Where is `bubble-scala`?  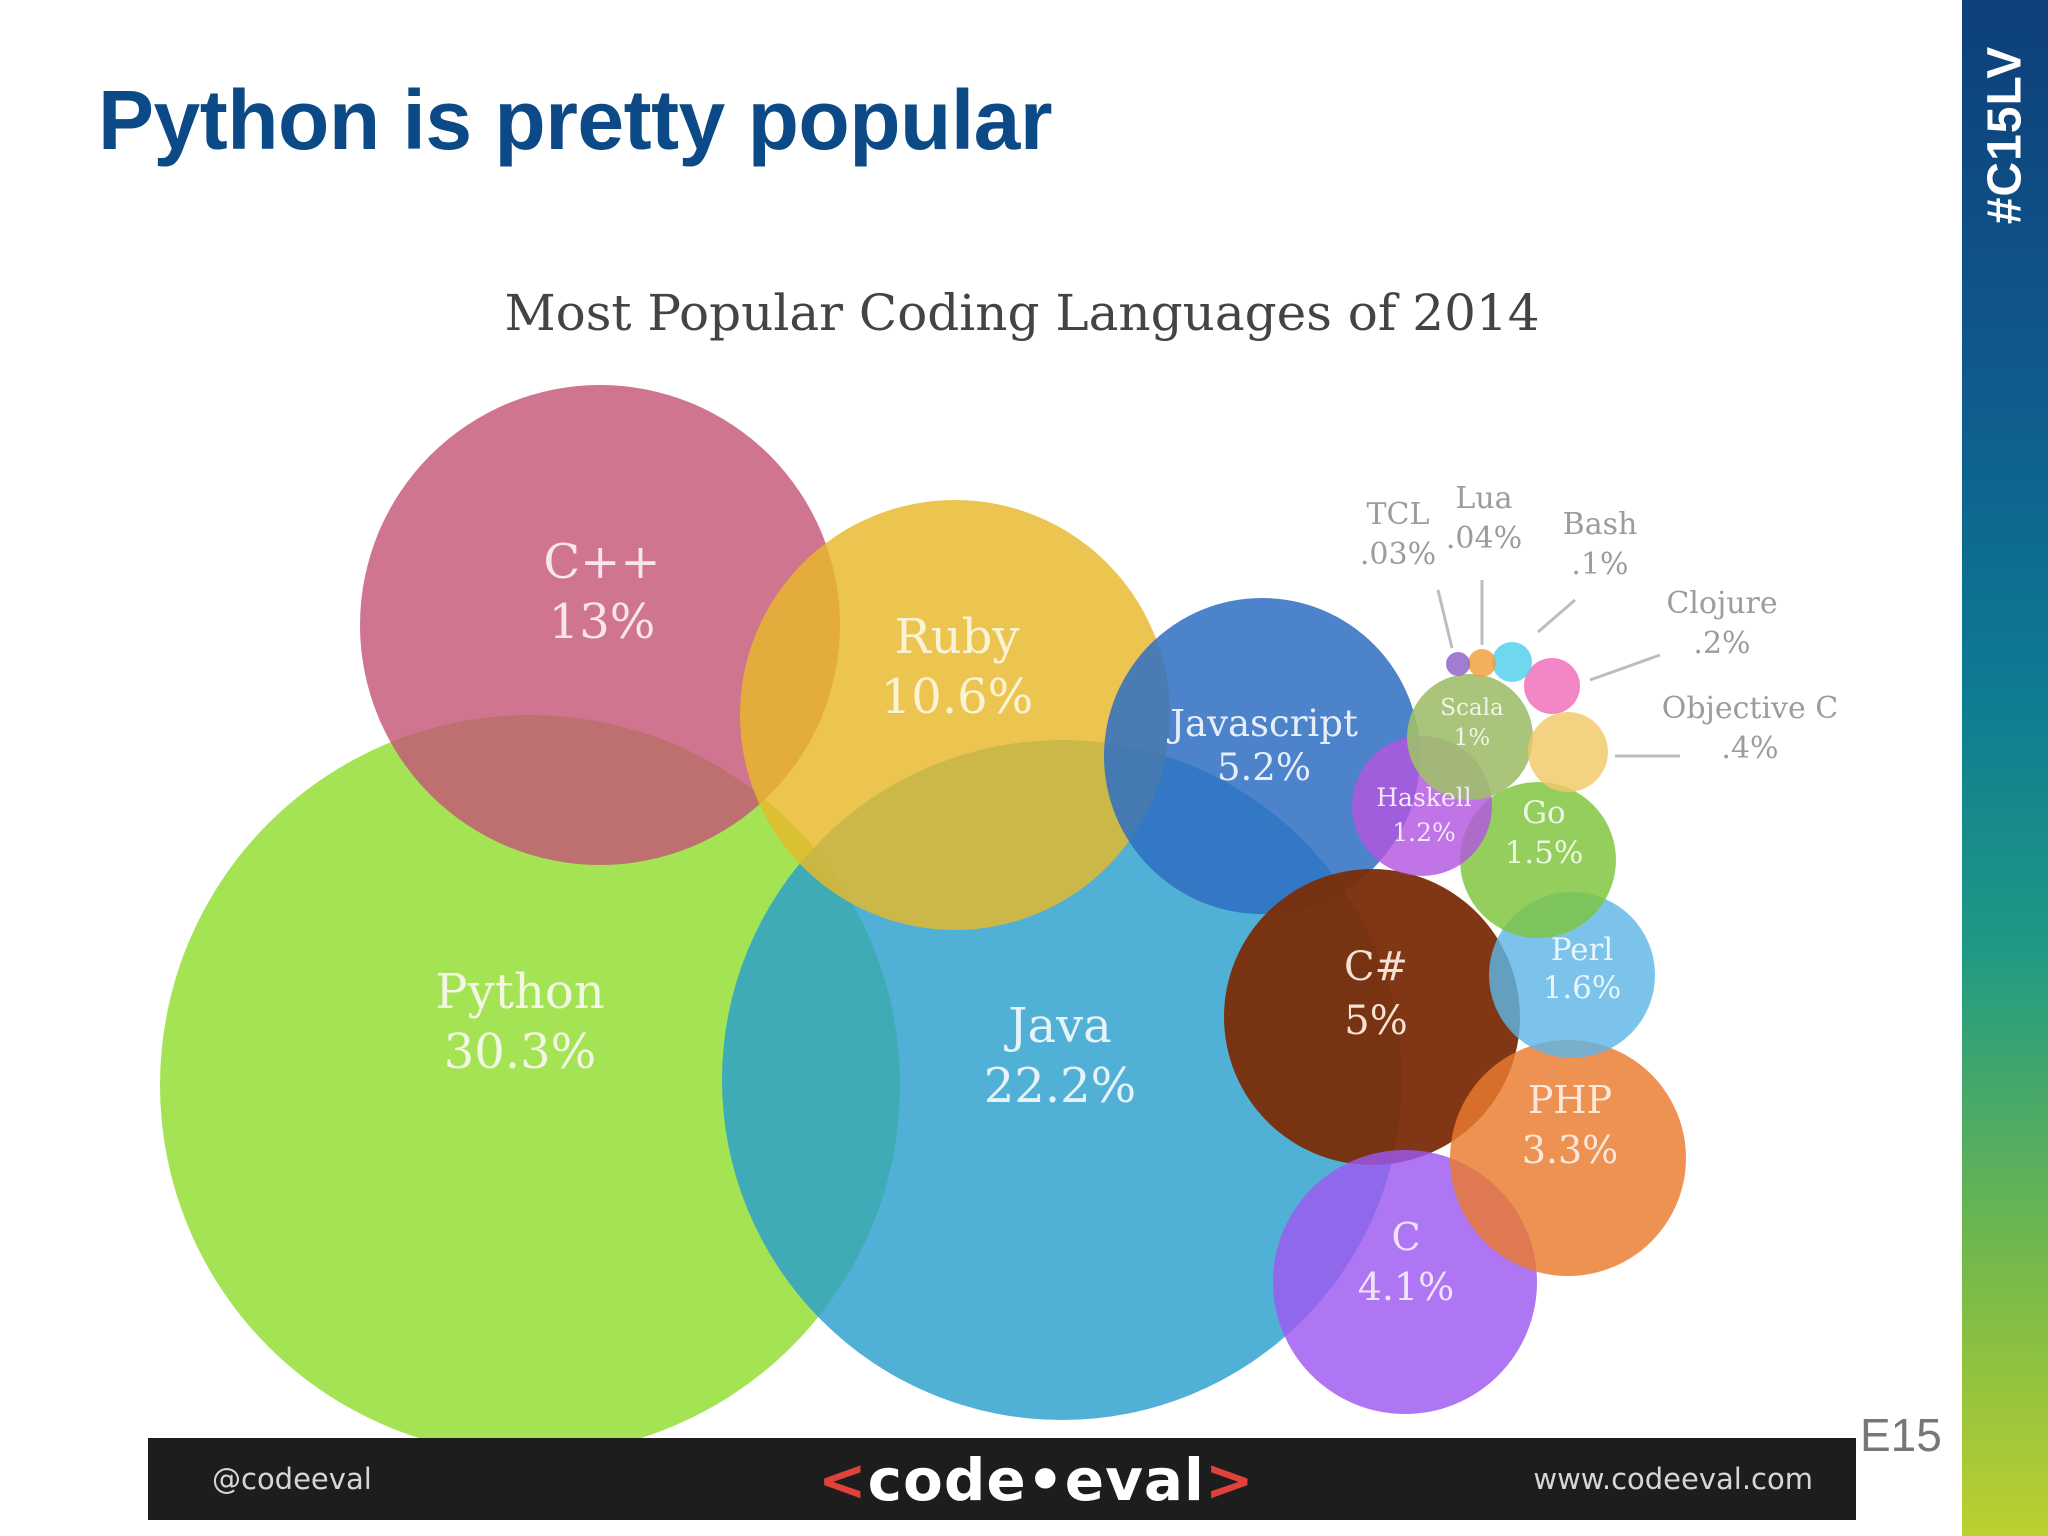 bubble-scala is located at coordinates (1470, 737).